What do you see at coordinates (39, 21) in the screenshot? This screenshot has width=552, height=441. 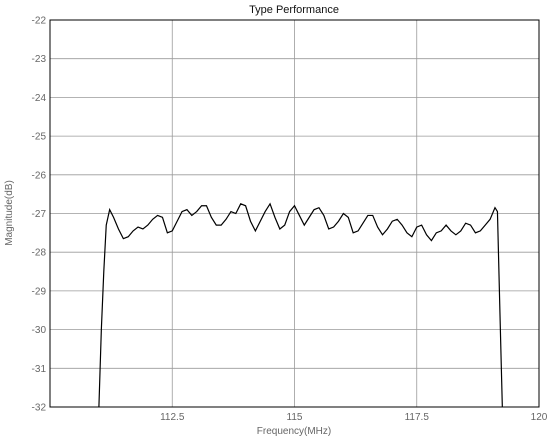 I see `y-tick-label: -22` at bounding box center [39, 21].